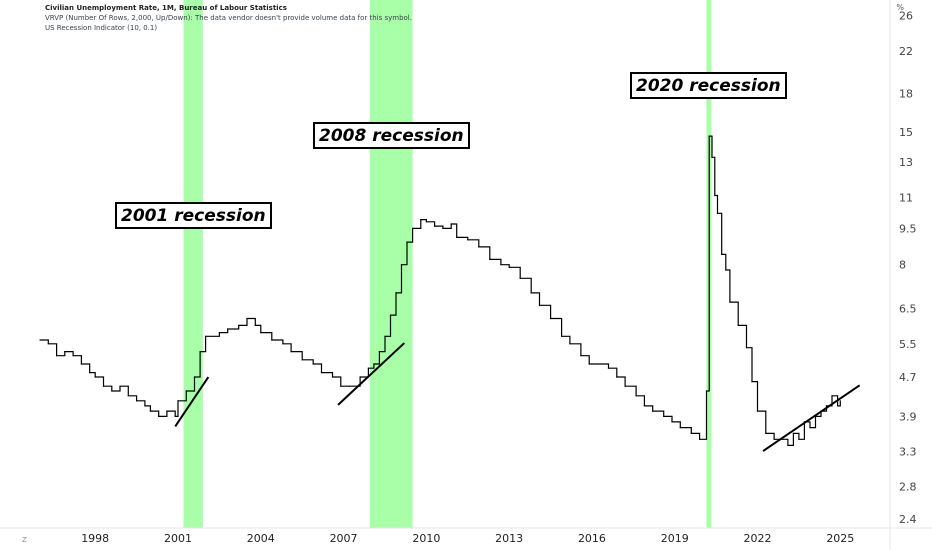 This screenshot has width=932, height=550. What do you see at coordinates (906, 162) in the screenshot?
I see `y-tick-label-4: 13` at bounding box center [906, 162].